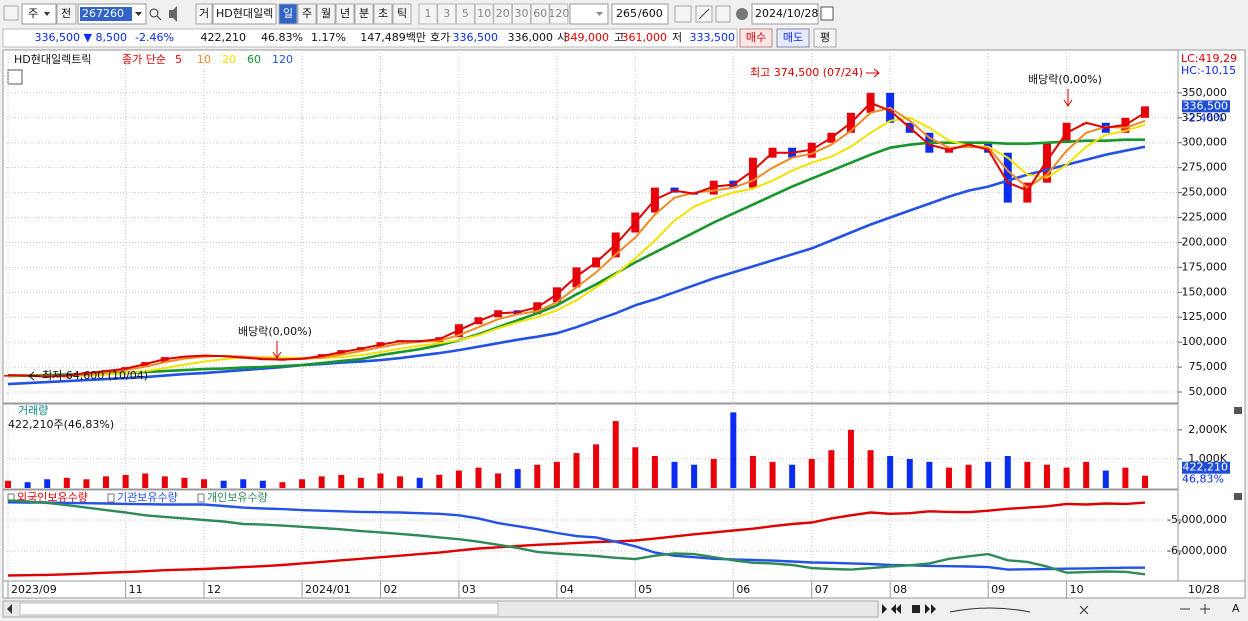 Image resolution: width=1248 pixels, height=621 pixels. Describe the element at coordinates (909, 609) in the screenshot. I see `playback-controls` at that location.